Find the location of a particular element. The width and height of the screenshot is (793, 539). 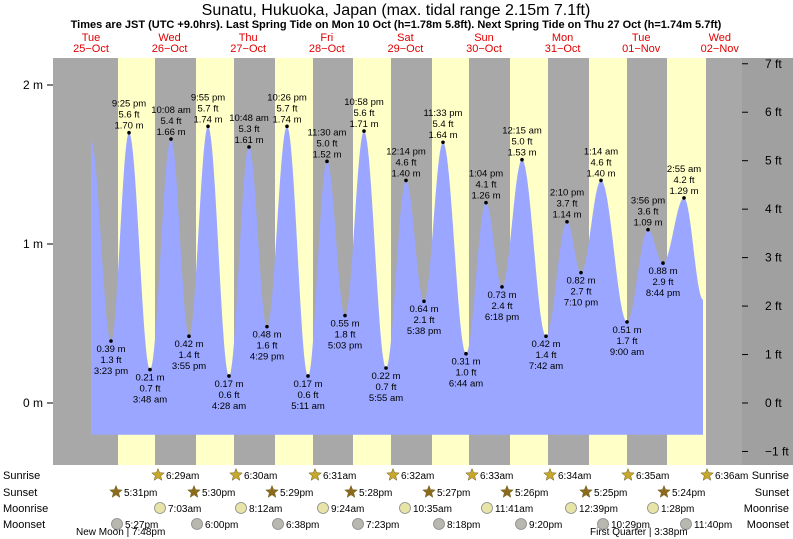

sunset-time: 5:30pm is located at coordinates (218, 493).